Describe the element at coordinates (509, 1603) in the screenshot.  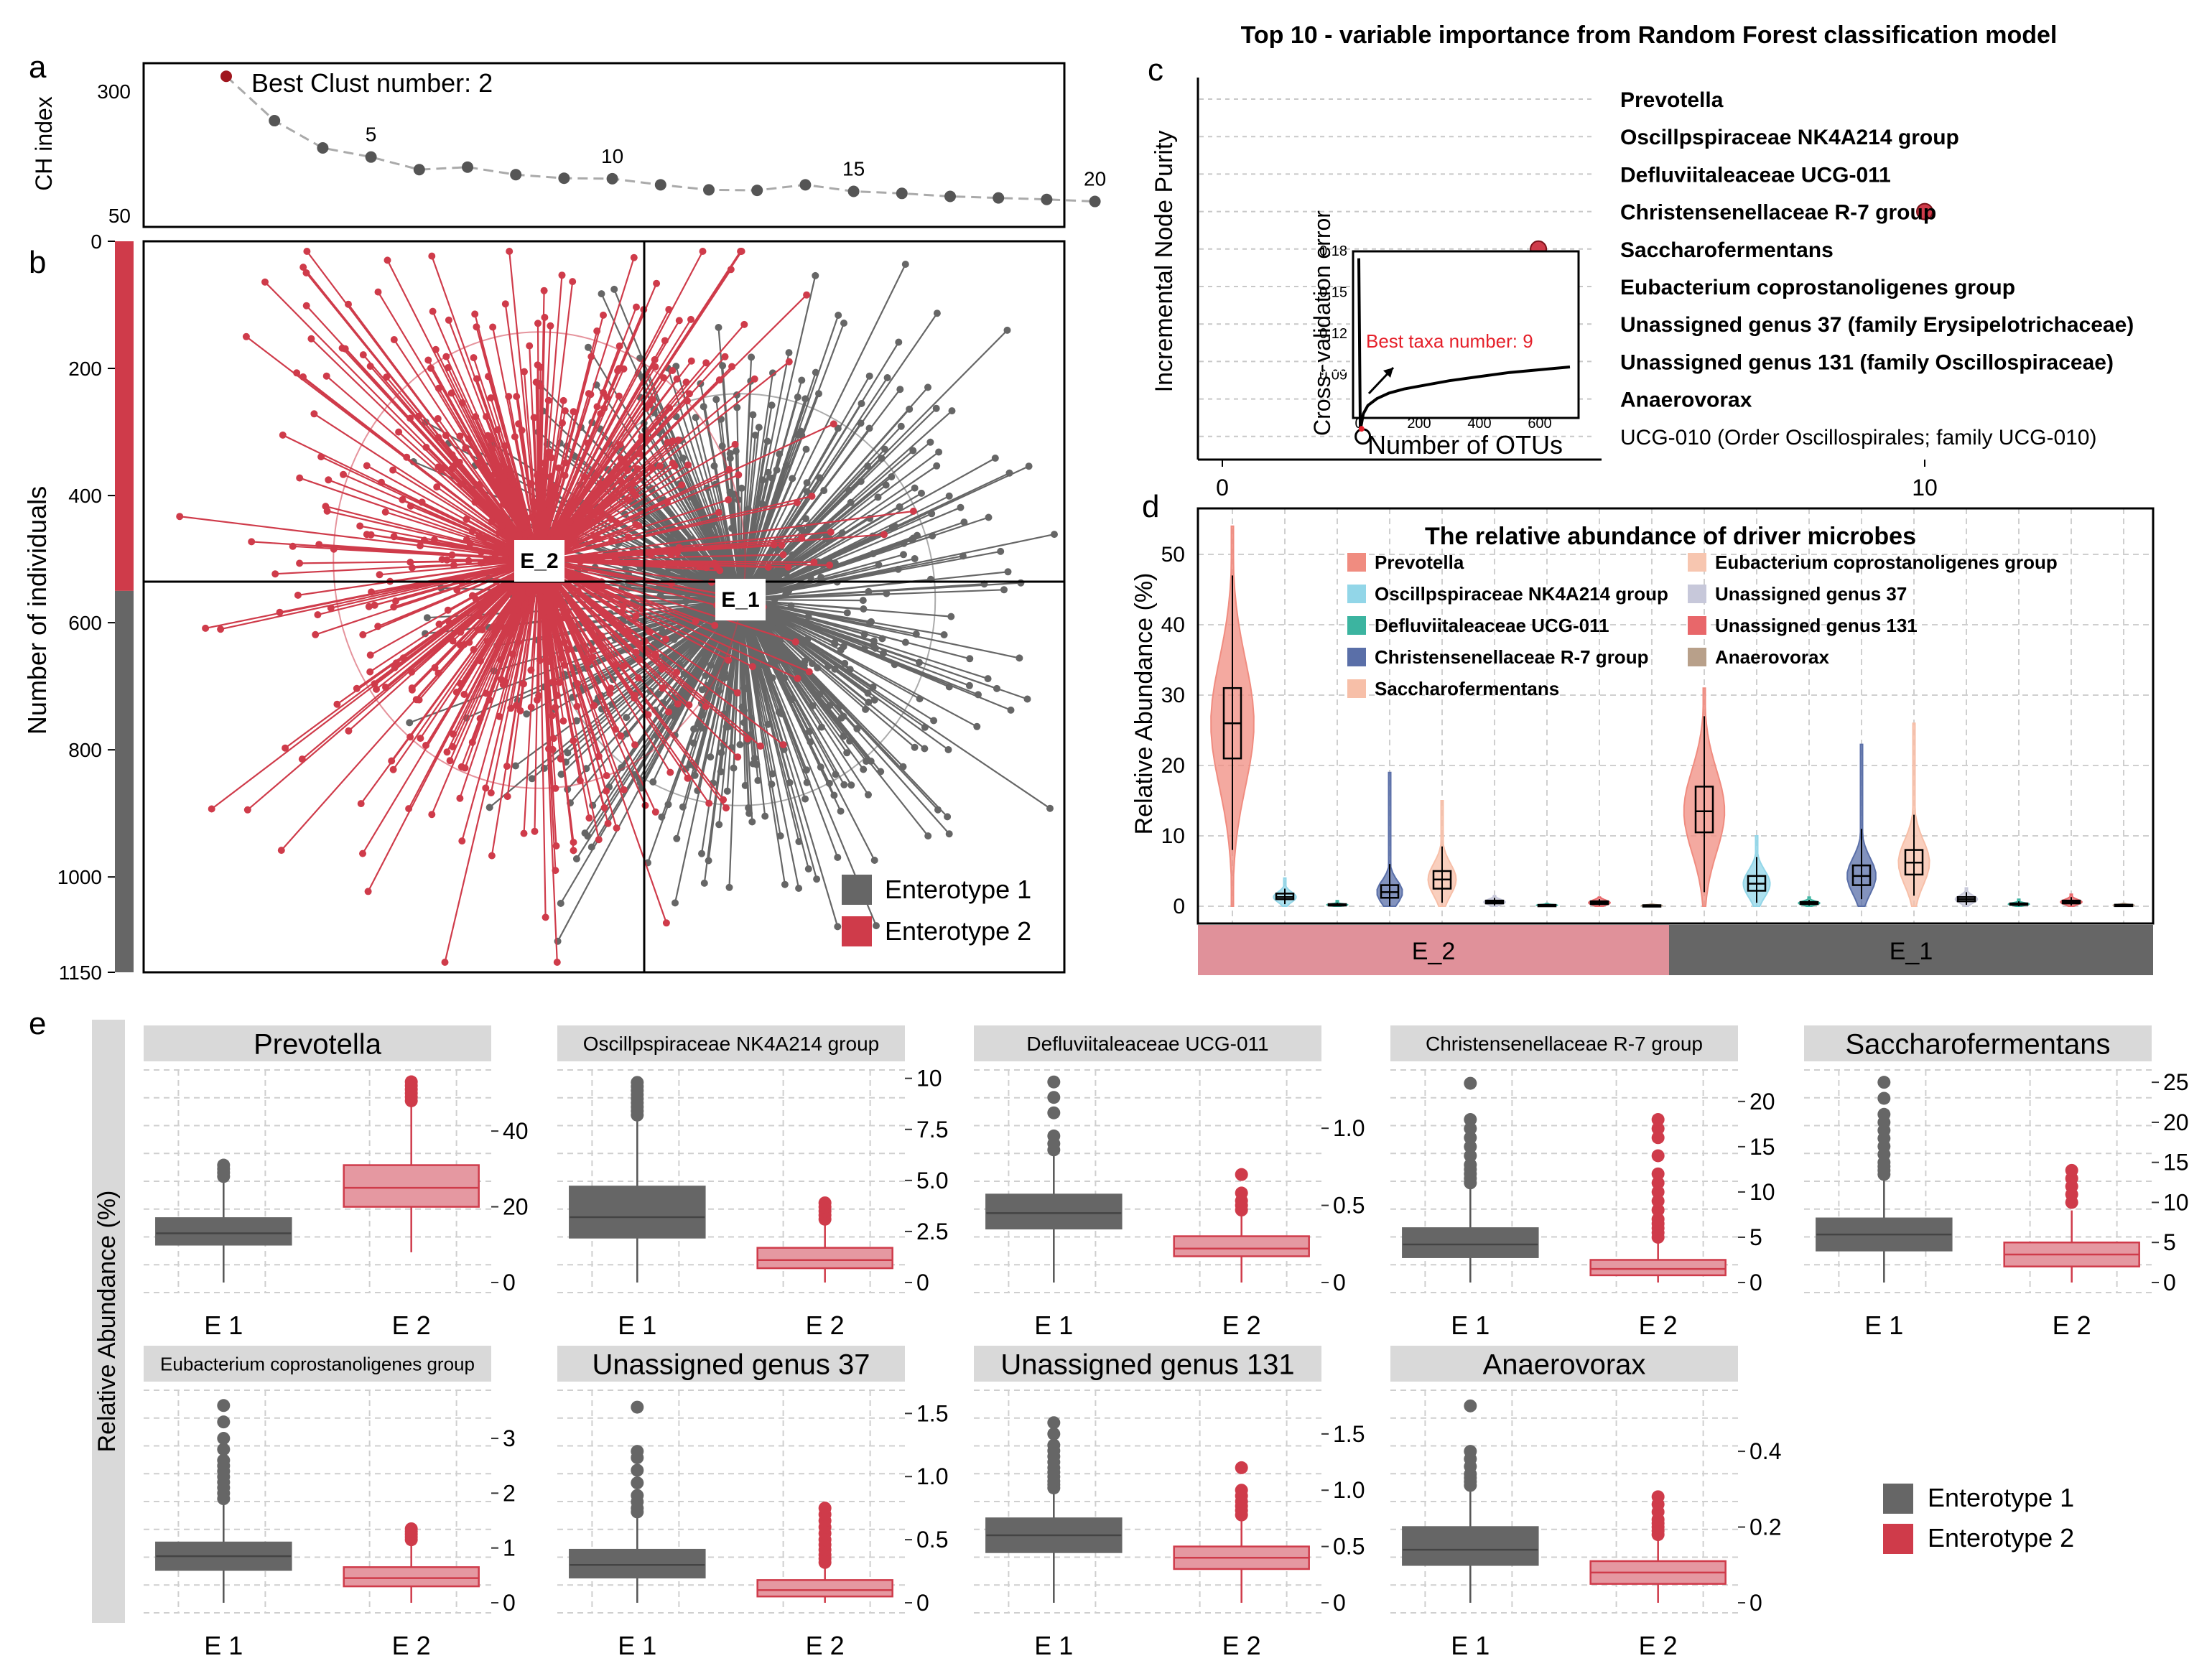
I see `e-ytick-label-5-0: 0` at that location.